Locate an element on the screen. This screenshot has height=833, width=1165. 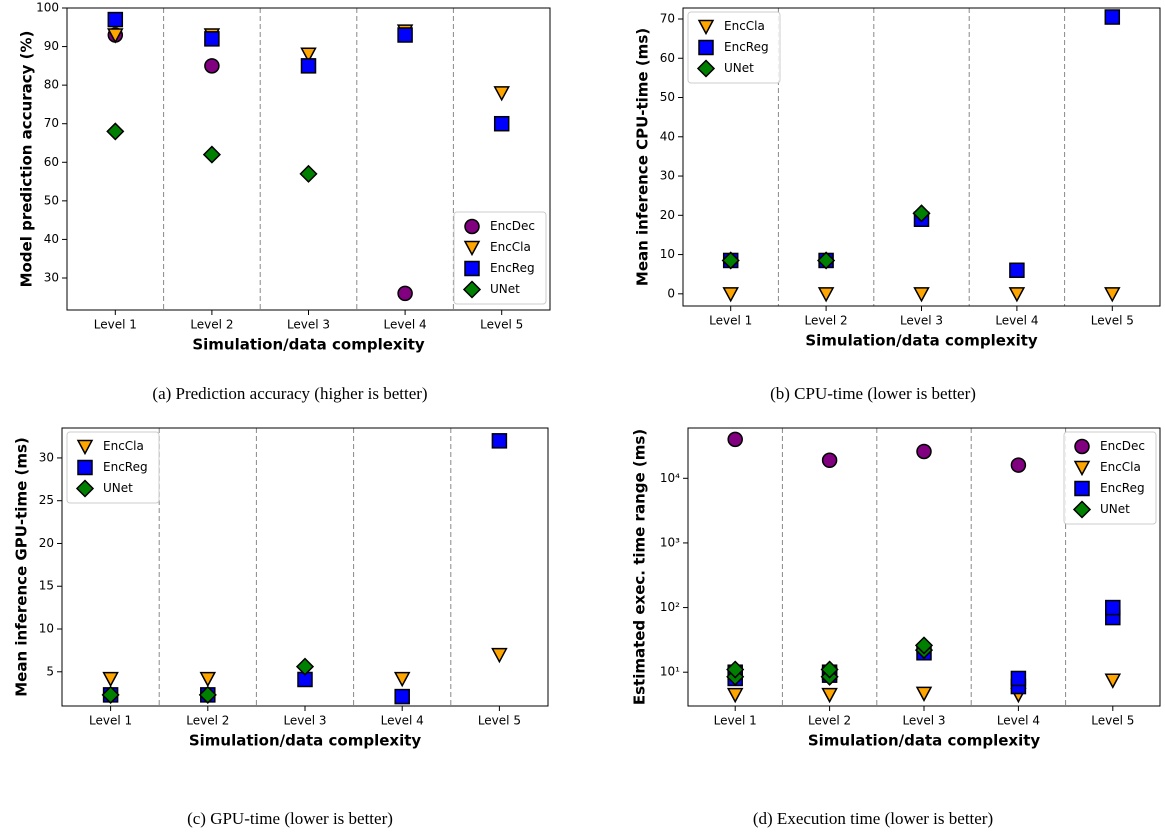
y-tick-label: 10⁴ is located at coordinates (670, 478).